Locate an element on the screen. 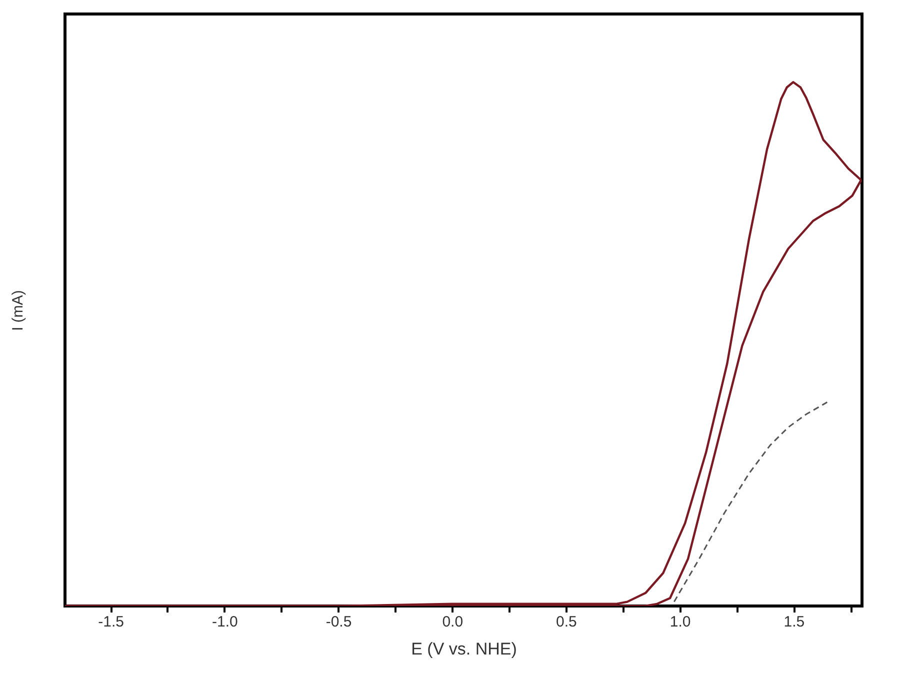 This screenshot has height=700, width=907. x-tick-label: 0.5 is located at coordinates (566, 622).